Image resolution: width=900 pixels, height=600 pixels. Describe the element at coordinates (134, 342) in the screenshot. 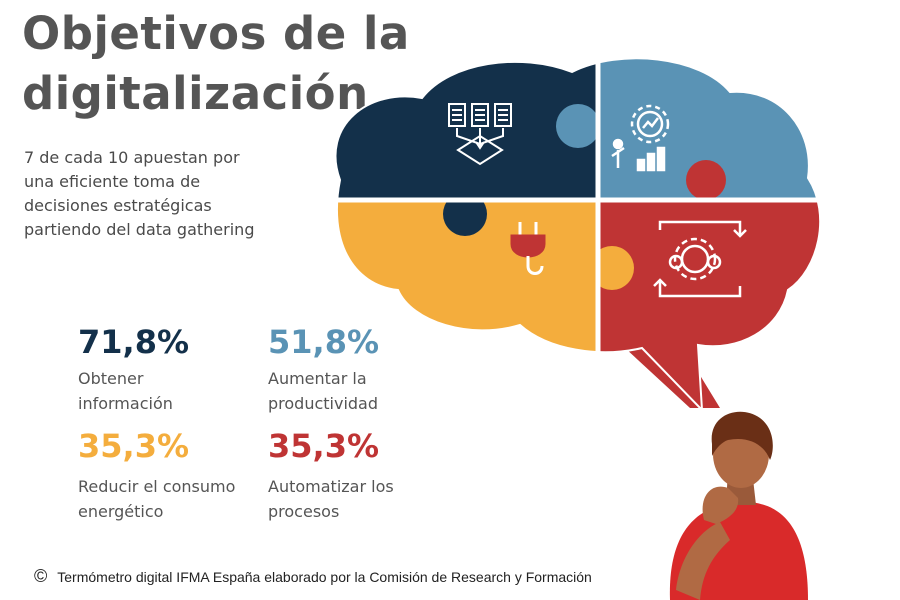

I see `stat-value: 71,8%` at that location.